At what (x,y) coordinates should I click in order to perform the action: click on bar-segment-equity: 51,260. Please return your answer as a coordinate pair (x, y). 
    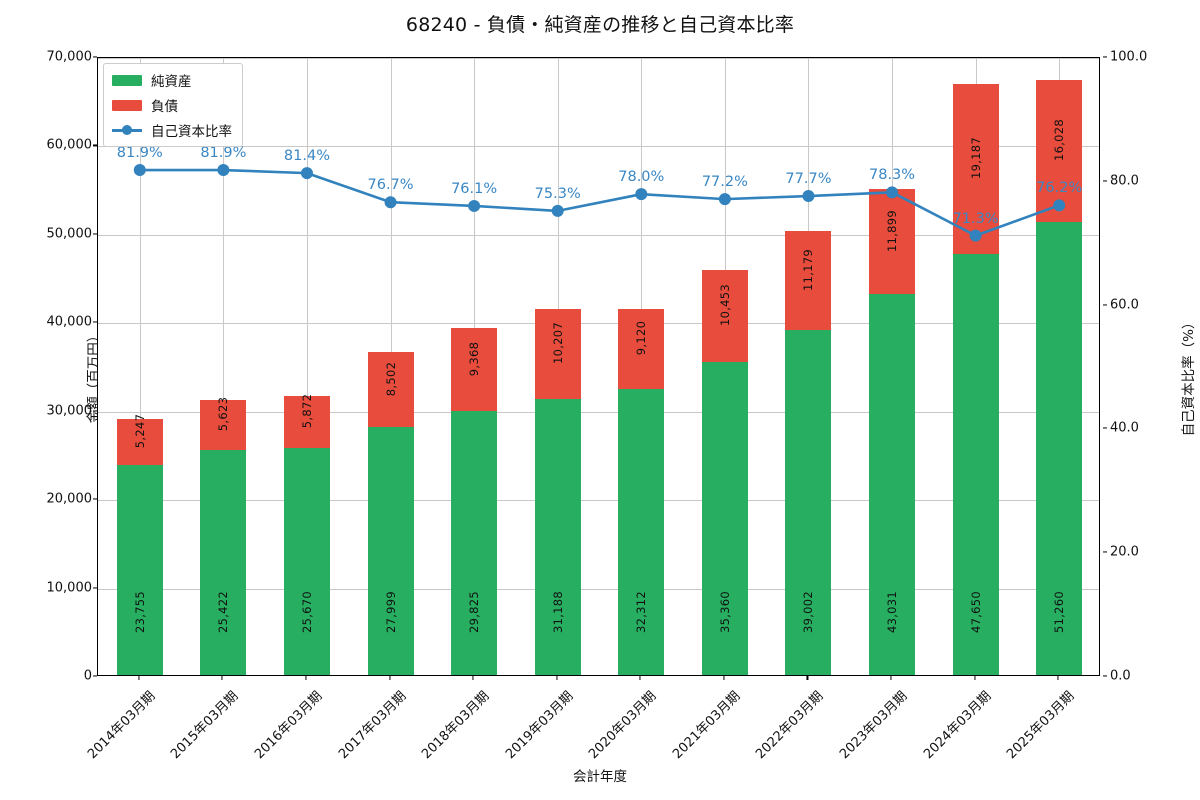
    Looking at the image, I should click on (1059, 448).